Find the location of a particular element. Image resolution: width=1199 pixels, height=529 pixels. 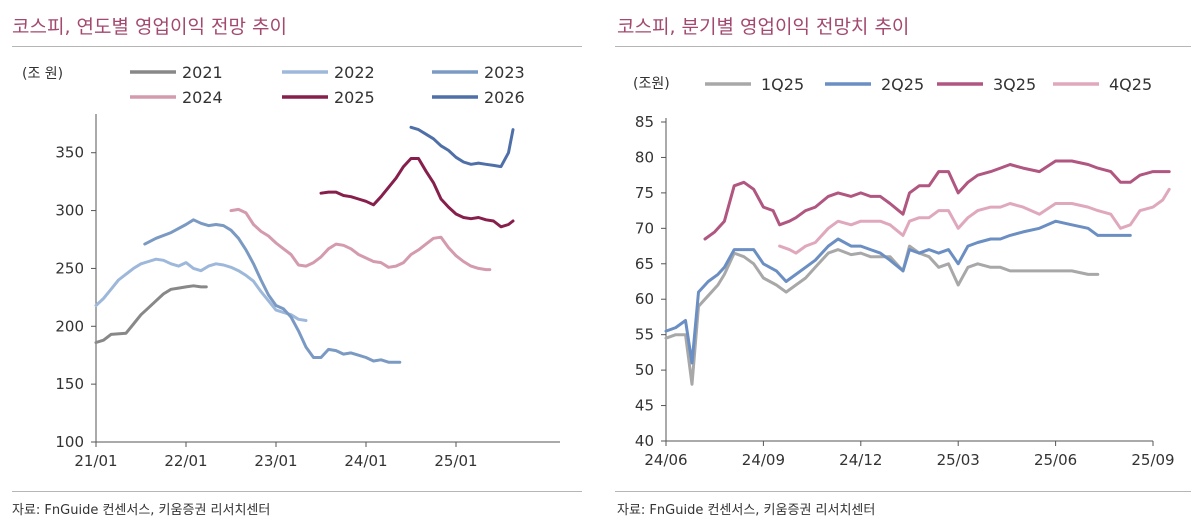

y-tick-label: 200 is located at coordinates (69, 326).